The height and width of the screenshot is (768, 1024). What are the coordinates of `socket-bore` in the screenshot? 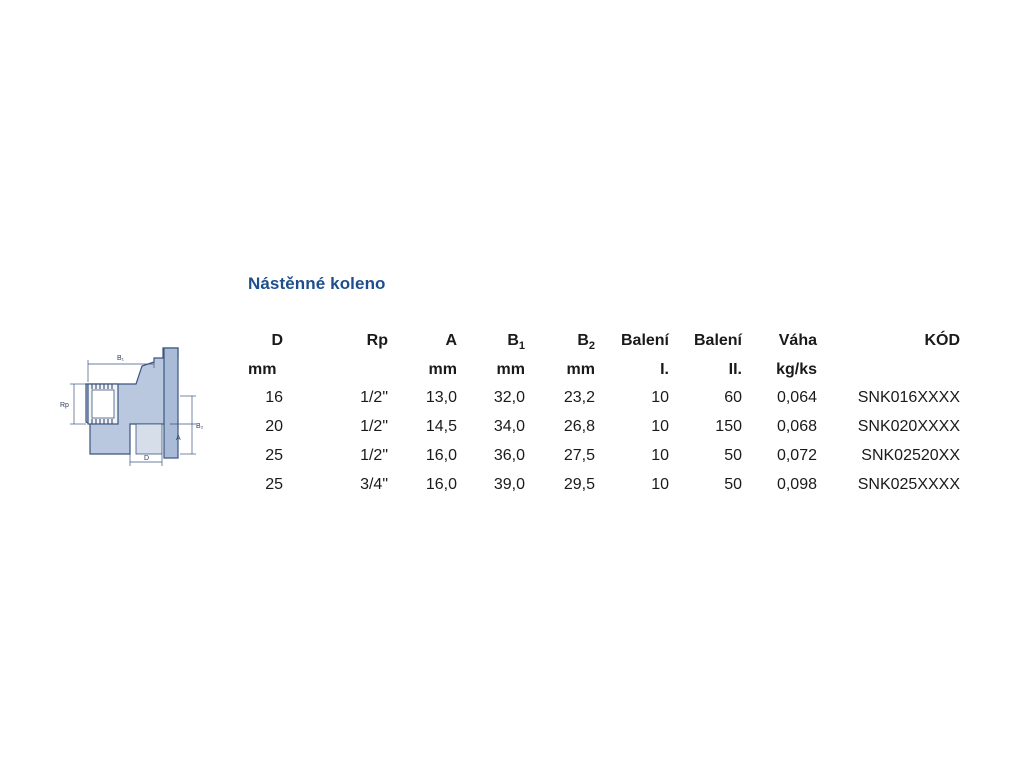 It's located at (149, 439).